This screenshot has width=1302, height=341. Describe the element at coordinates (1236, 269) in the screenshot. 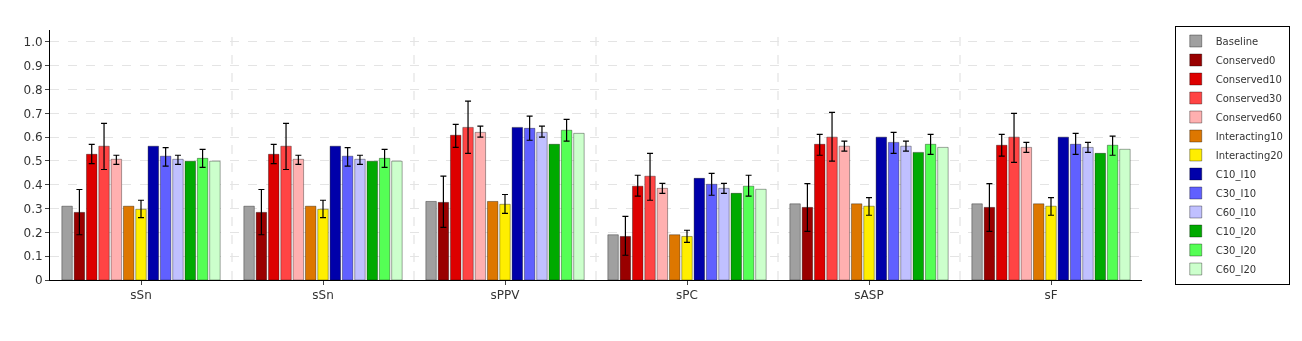

I see `legend-label: C60_I20` at that location.